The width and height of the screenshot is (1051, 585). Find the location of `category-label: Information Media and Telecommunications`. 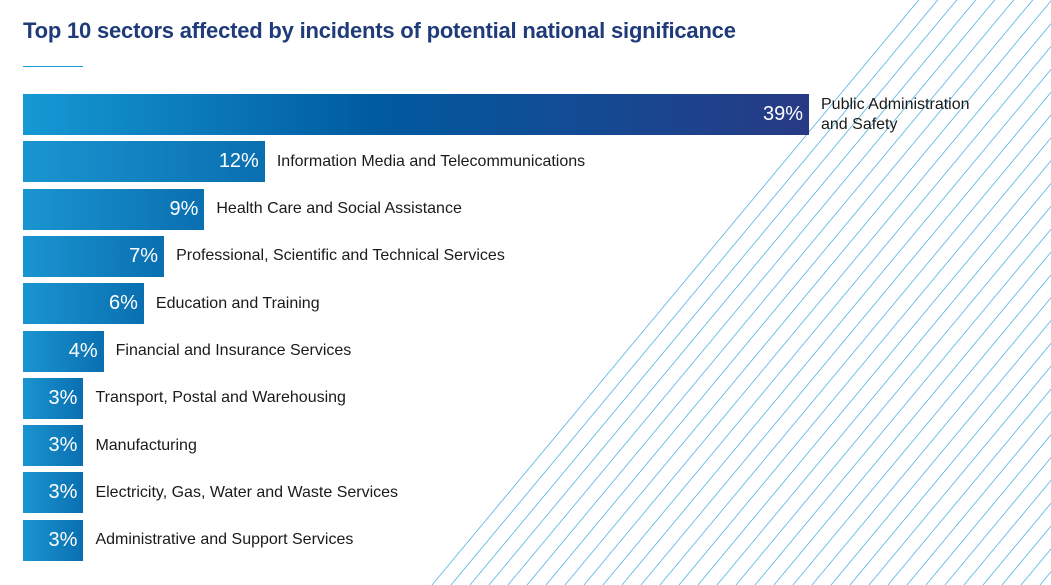

category-label: Information Media and Telecommunications is located at coordinates (431, 161).